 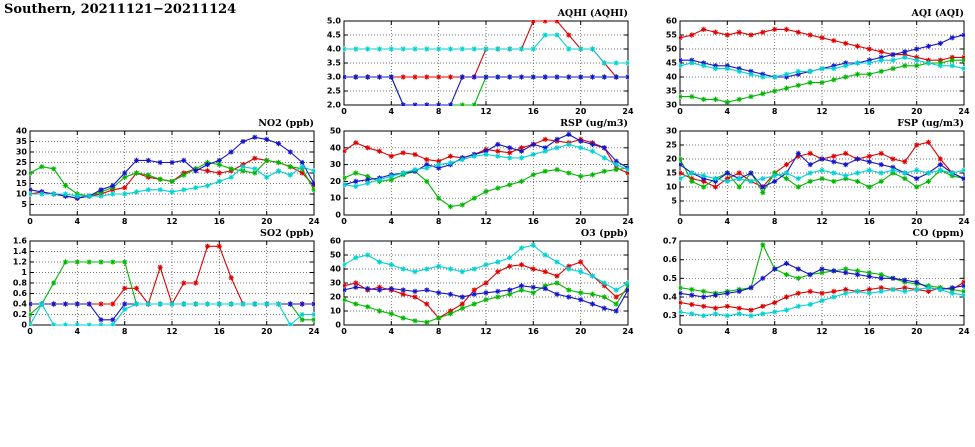 I want to click on chart-title: NO2 (ppb), so click(x=286, y=123).